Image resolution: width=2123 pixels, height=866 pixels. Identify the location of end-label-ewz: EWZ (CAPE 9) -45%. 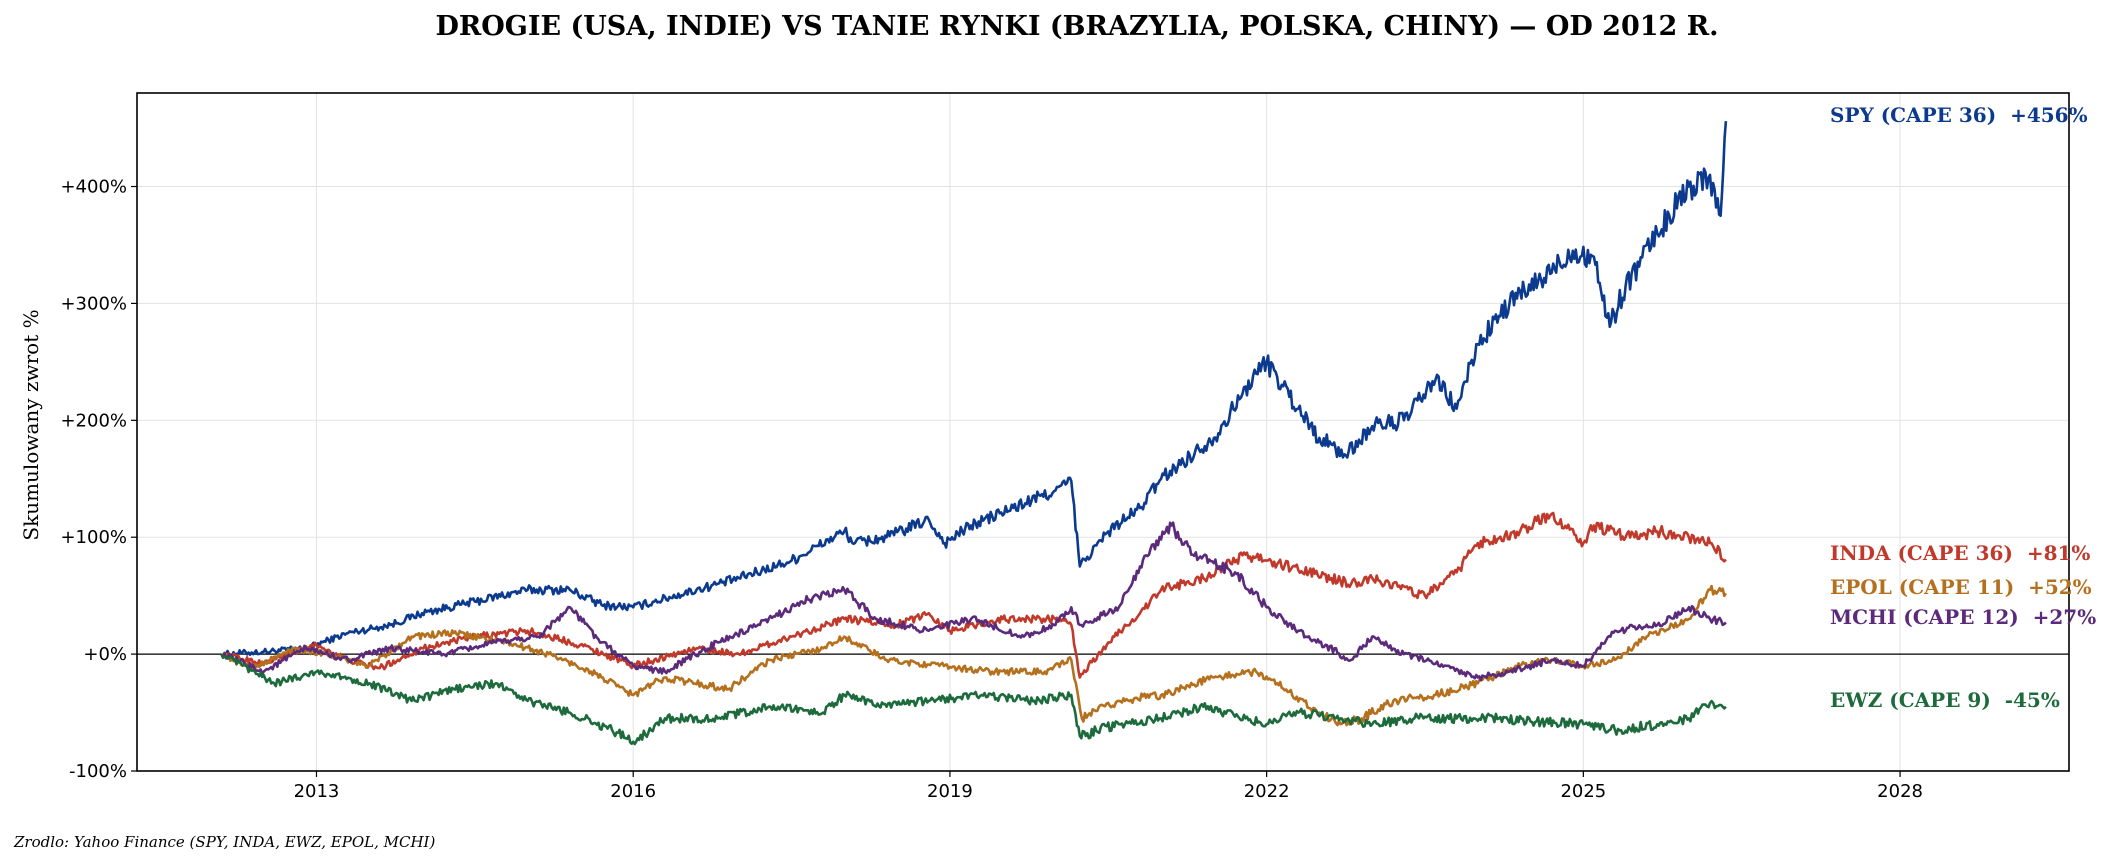
(1945, 700).